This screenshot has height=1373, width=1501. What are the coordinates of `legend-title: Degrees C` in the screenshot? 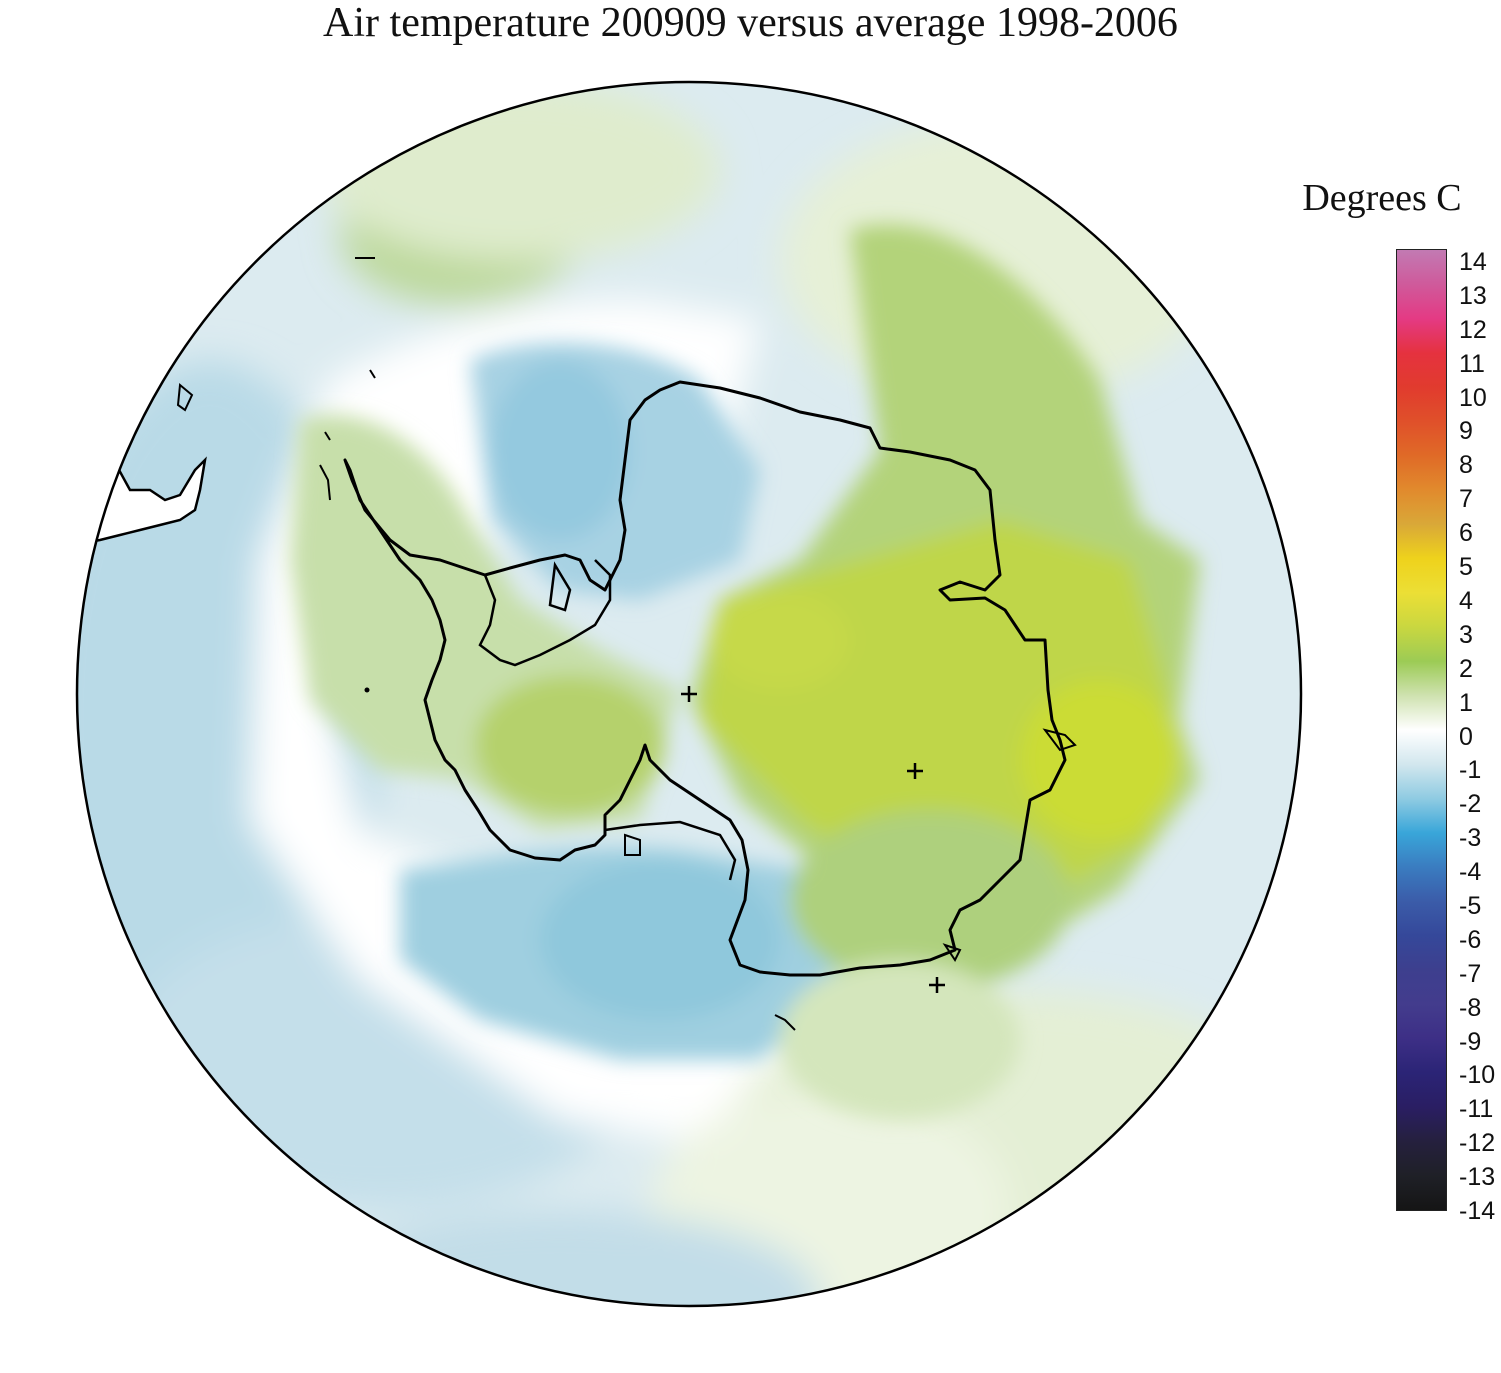 It's located at (1382, 198).